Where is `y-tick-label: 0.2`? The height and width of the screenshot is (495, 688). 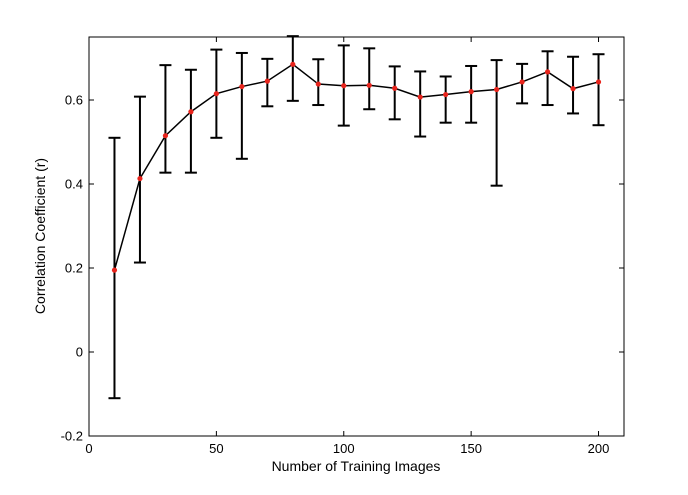
y-tick-label: 0.2 is located at coordinates (74, 268).